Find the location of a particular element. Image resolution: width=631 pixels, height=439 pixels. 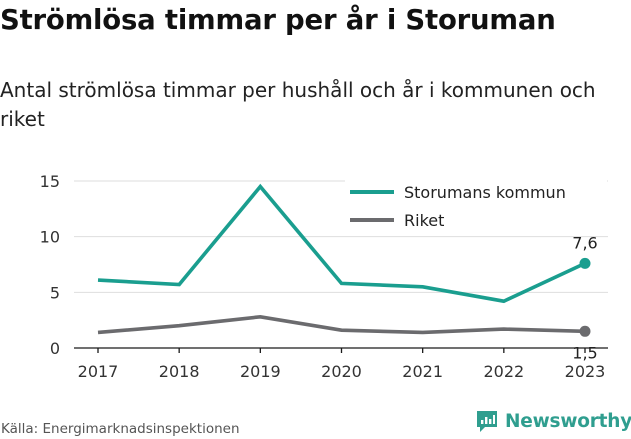

legend-label: Riket is located at coordinates (424, 220).